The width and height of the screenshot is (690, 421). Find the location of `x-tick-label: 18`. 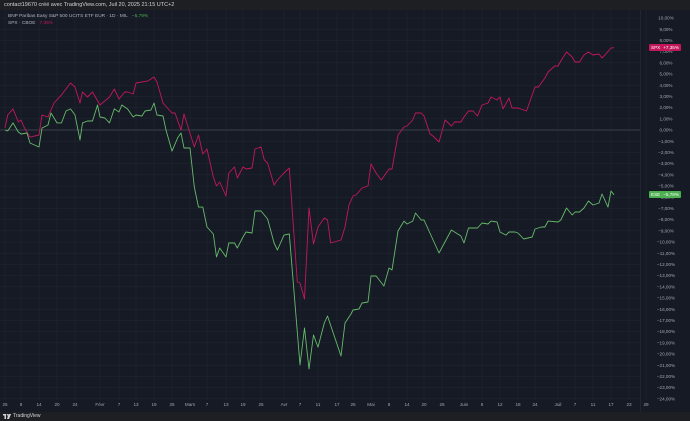

x-tick-label: 18 is located at coordinates (518, 404).